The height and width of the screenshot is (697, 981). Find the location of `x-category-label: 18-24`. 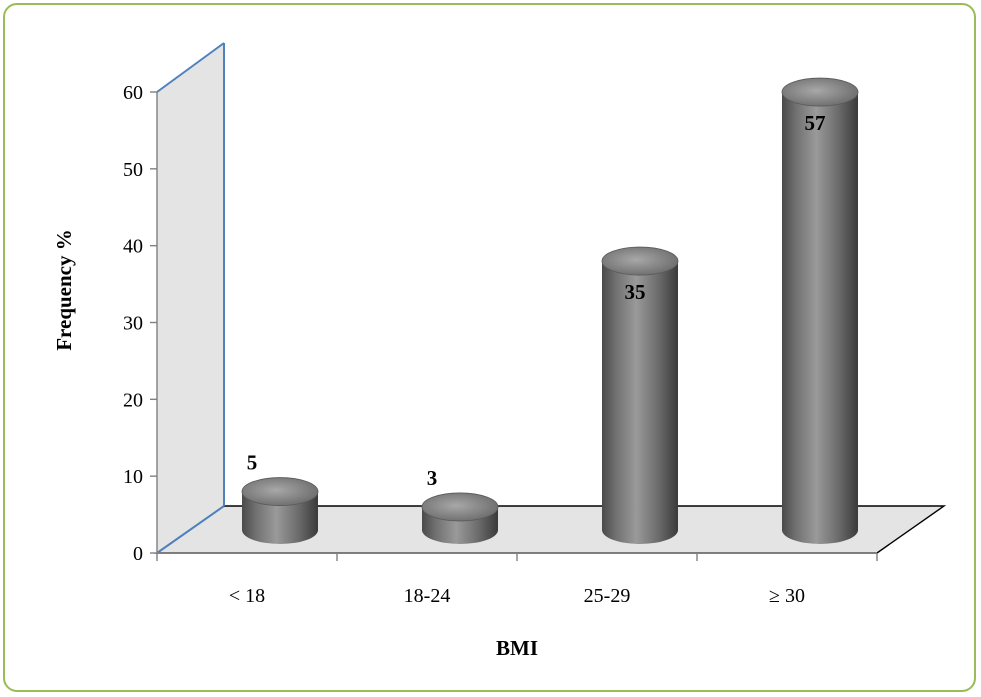

x-category-label: 18-24 is located at coordinates (427, 596).